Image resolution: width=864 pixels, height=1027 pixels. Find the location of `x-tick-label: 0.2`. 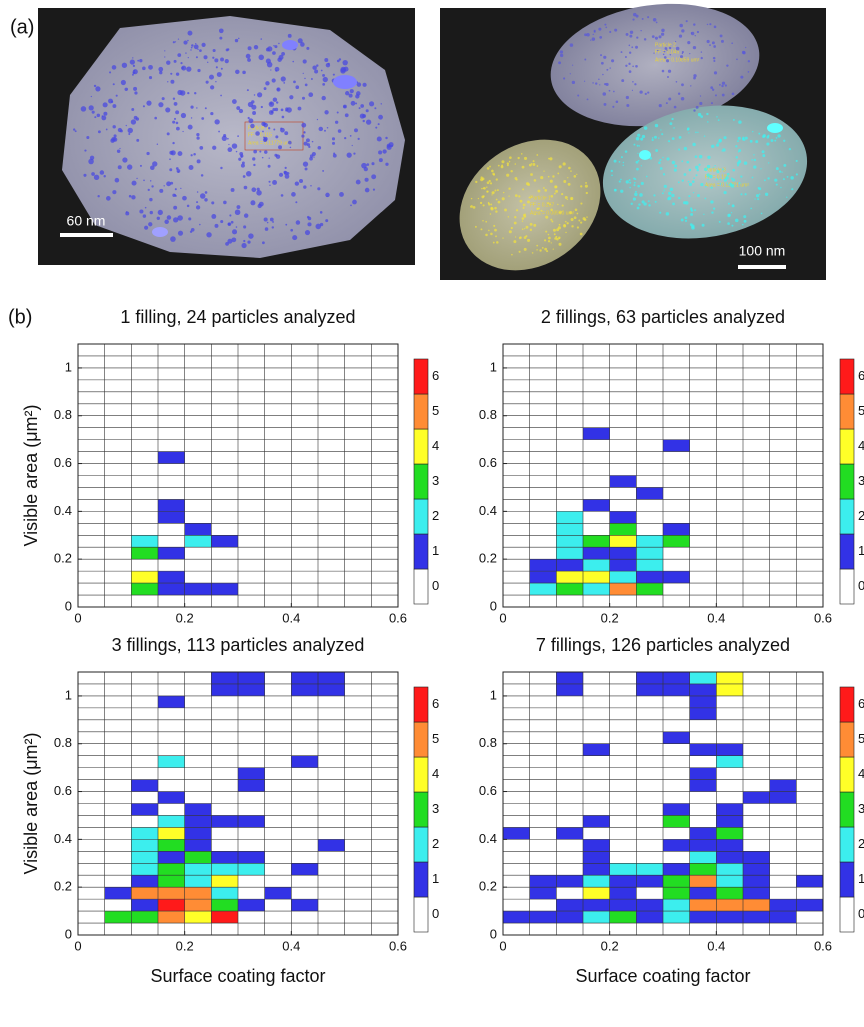

x-tick-label: 0.2 is located at coordinates (610, 617).